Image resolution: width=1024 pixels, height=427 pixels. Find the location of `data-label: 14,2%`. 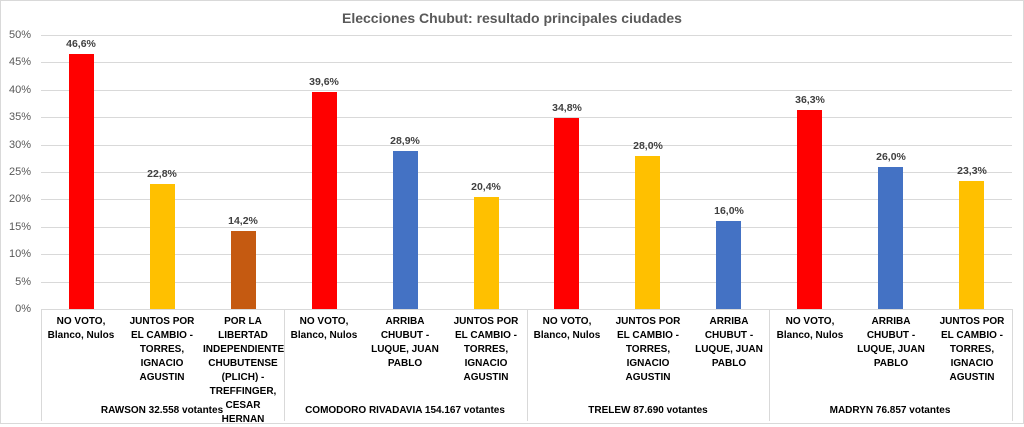

data-label: 14,2% is located at coordinates (243, 221).